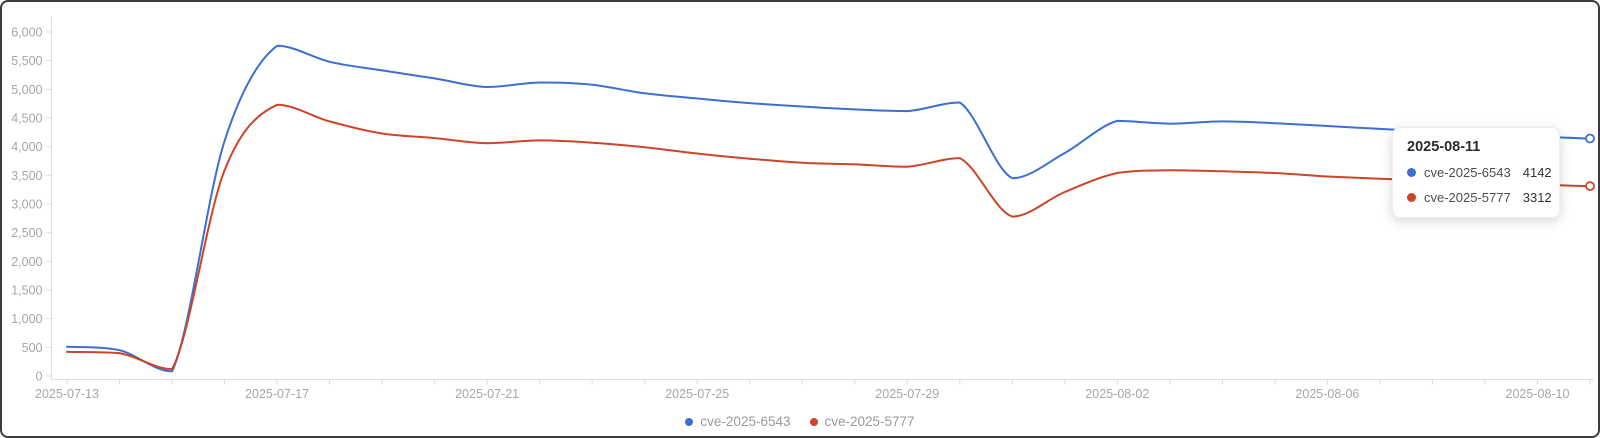  I want to click on chart-legend: cve-2025-6543 cve-2025-5777, so click(800, 421).